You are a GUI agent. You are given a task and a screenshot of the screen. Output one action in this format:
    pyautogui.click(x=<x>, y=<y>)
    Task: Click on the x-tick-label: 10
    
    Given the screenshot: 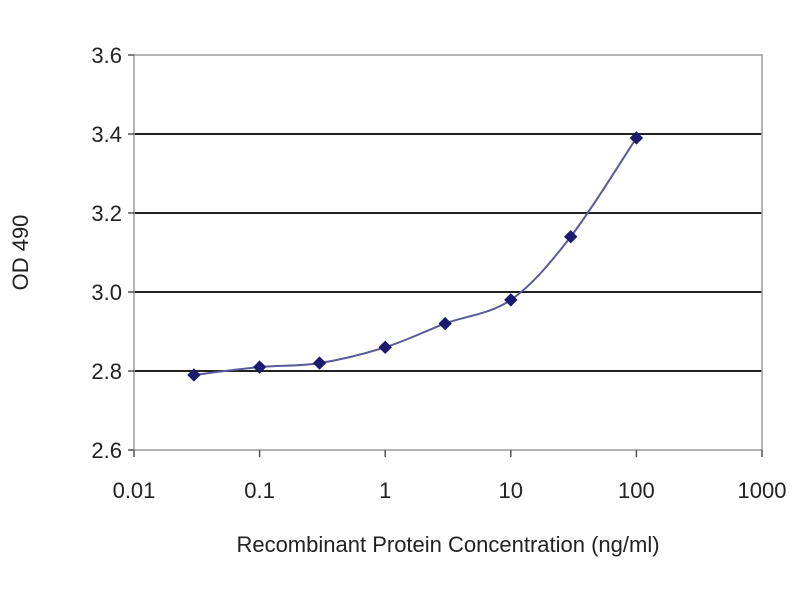 What is the action you would take?
    pyautogui.click(x=511, y=490)
    